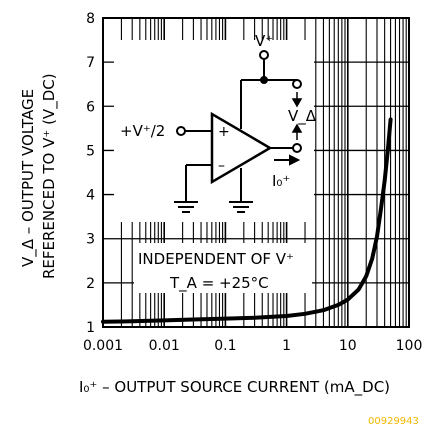 Image resolution: width=430 pixels, height=427 pixels. I want to click on y-tick-label: 8, so click(90, 19).